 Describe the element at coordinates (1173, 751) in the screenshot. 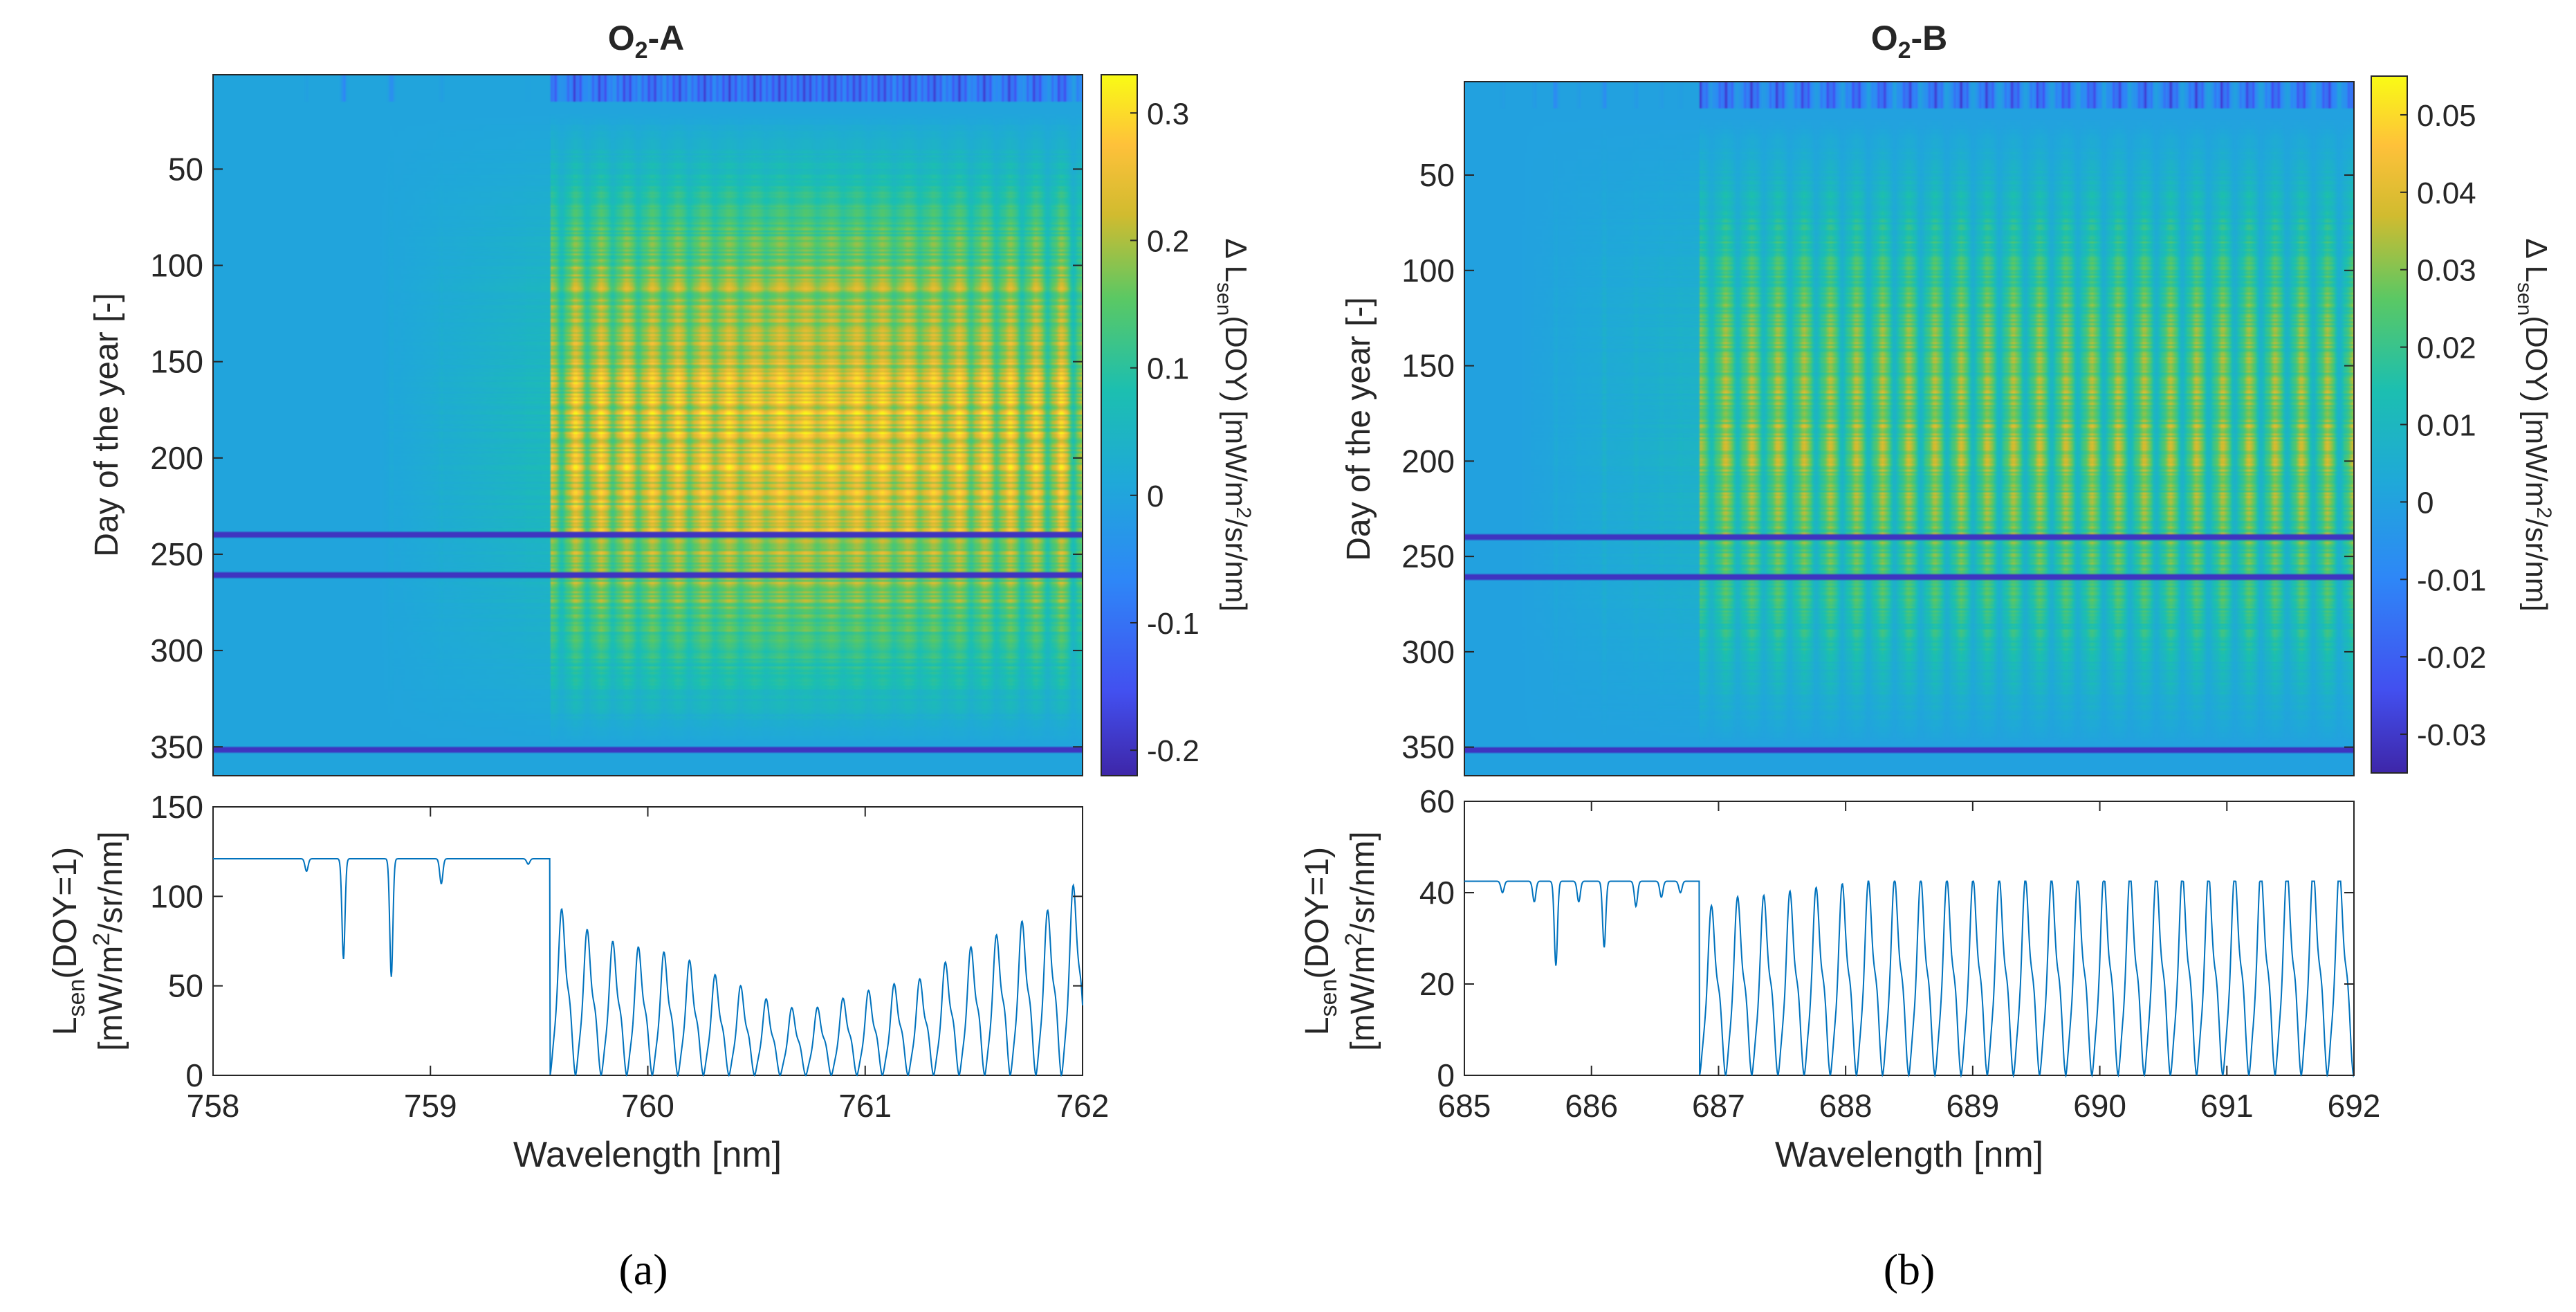

I see `colorbar-tick-label: -0.2` at that location.